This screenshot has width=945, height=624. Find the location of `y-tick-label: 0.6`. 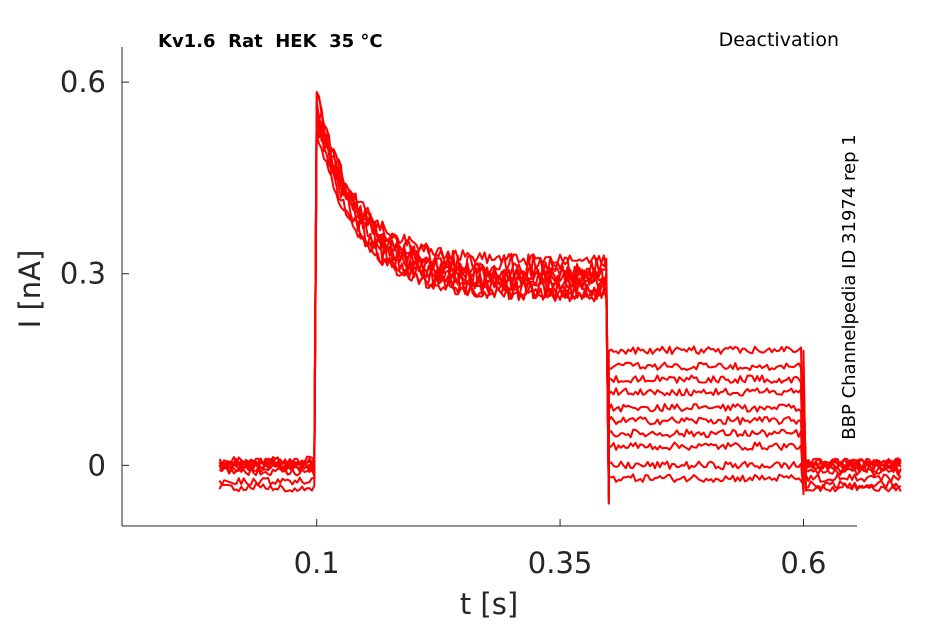

y-tick-label: 0.6 is located at coordinates (83, 82).